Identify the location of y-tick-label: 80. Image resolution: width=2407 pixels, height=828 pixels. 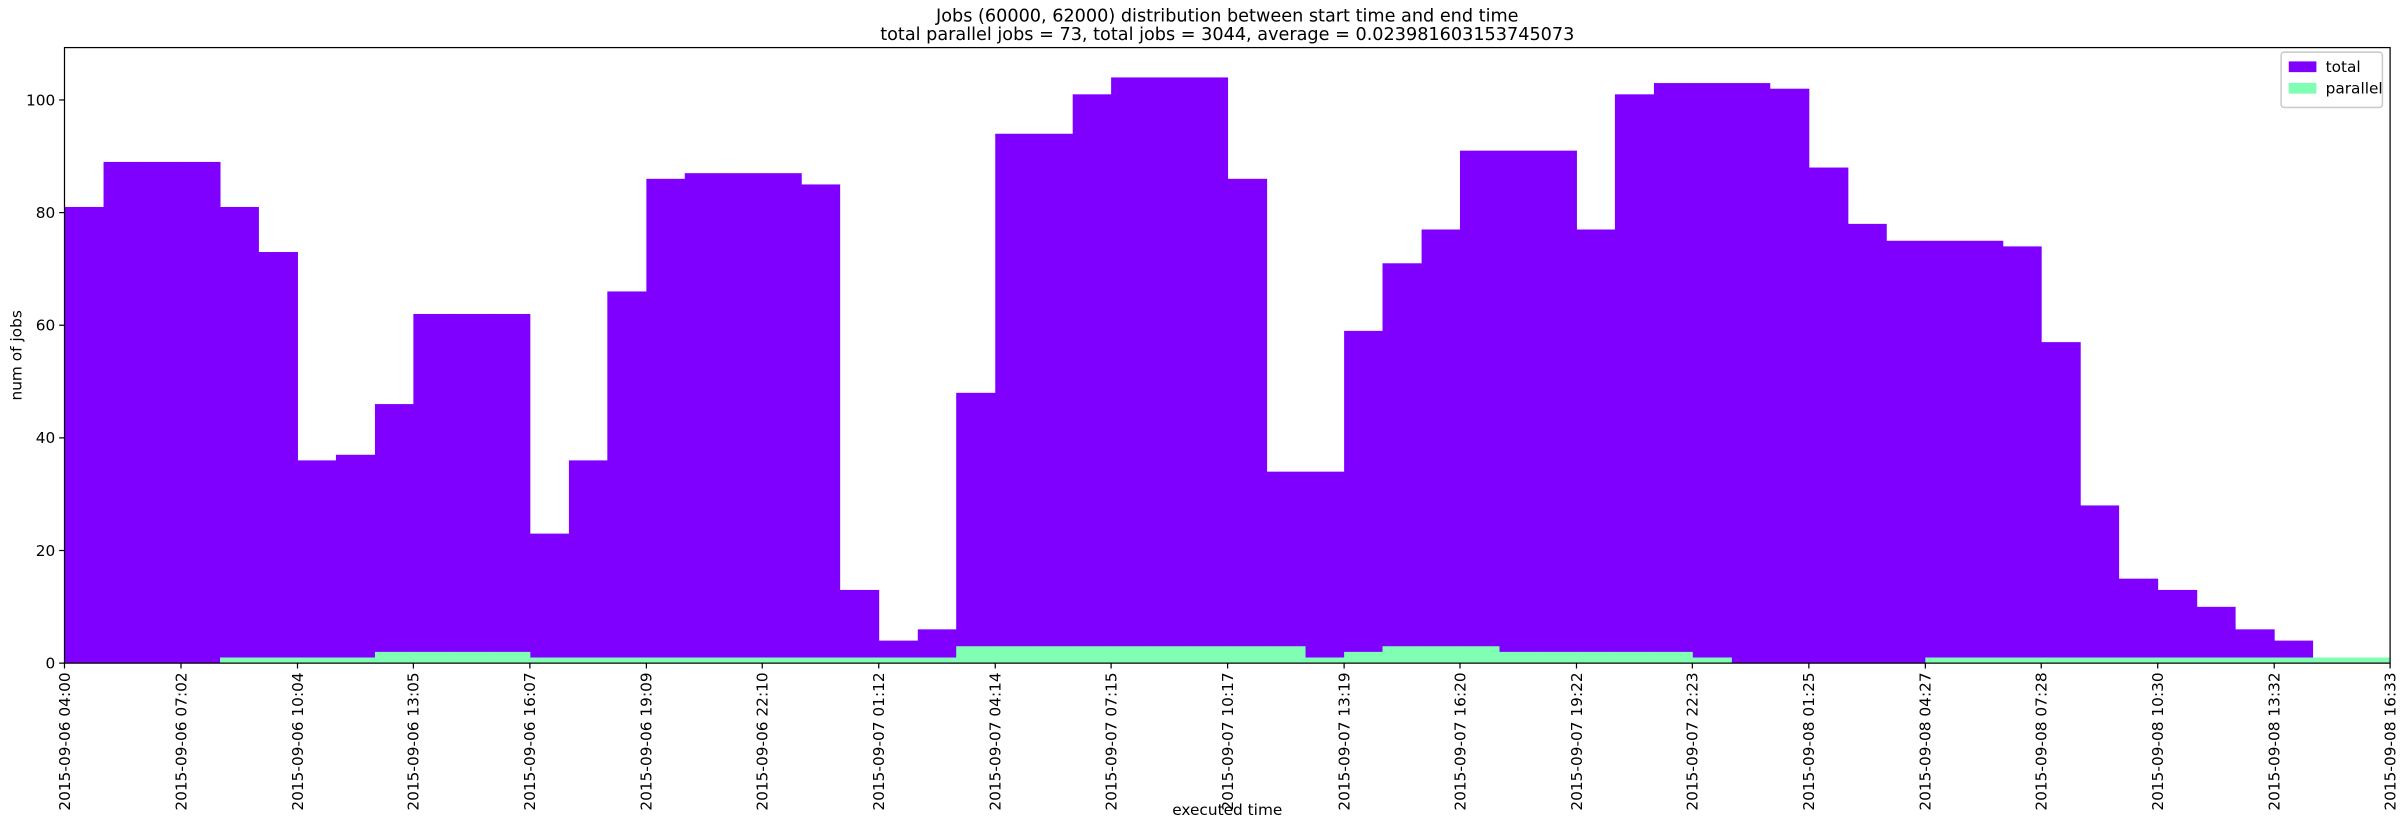
(46, 213).